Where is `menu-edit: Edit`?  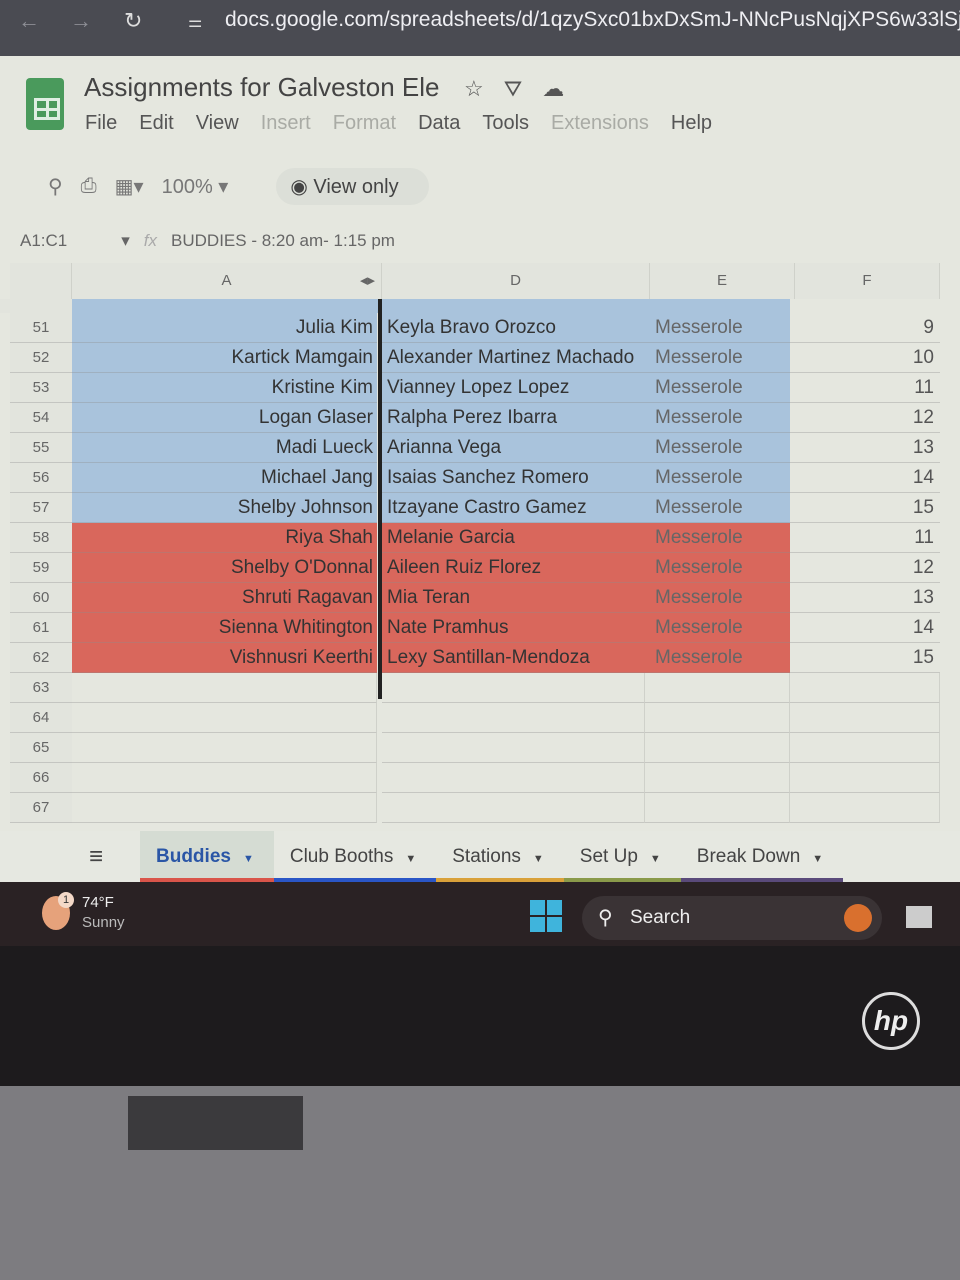 menu-edit: Edit is located at coordinates (156, 123).